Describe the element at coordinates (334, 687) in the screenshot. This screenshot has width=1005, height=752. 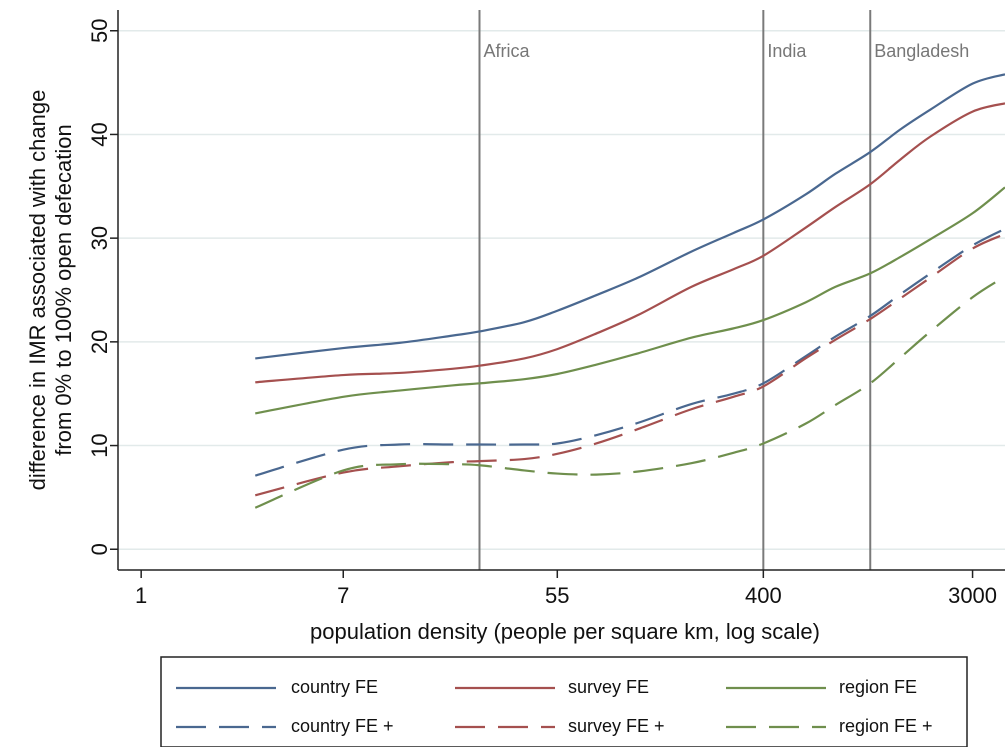
I see `legend-entry: country FE` at that location.